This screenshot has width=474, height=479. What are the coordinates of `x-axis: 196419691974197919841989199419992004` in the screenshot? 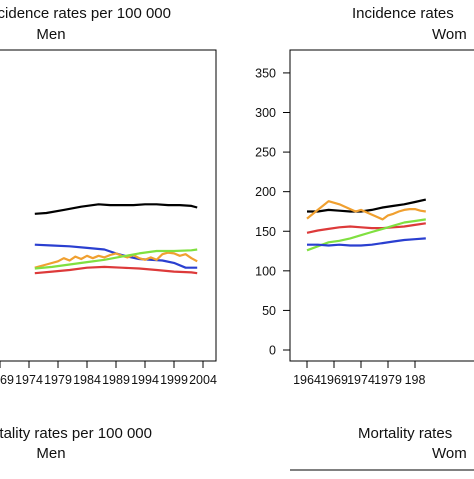 It's located at (108, 374).